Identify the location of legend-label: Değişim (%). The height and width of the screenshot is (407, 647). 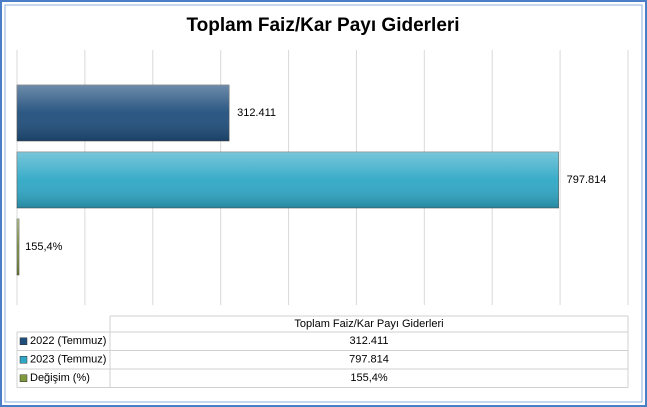
(60, 378).